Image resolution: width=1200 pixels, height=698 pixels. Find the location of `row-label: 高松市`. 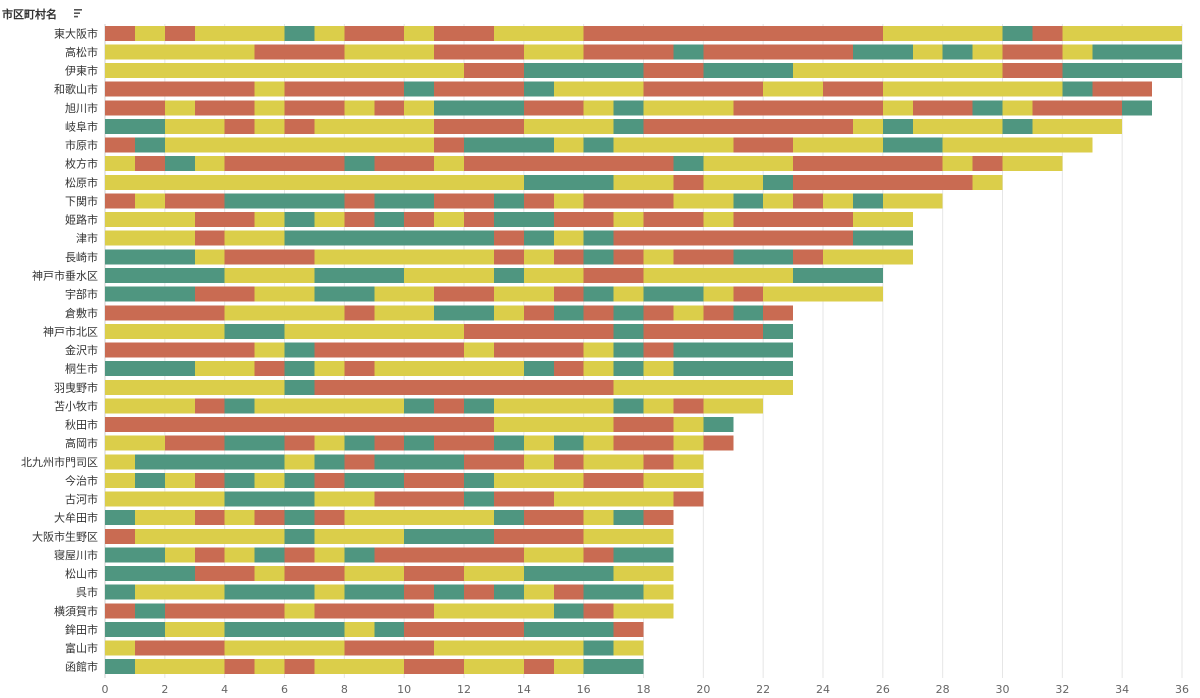

row-label: 高松市 is located at coordinates (81, 52).